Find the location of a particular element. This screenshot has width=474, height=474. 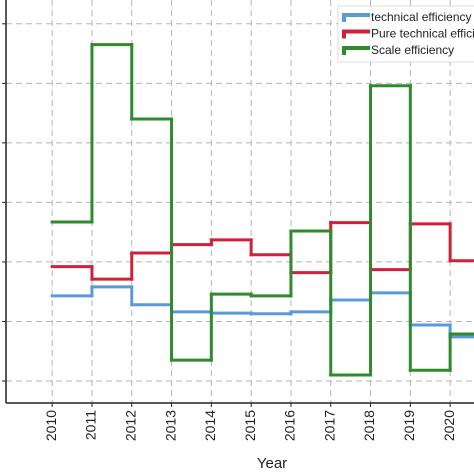

x-tick-label: 2014 is located at coordinates (210, 425).